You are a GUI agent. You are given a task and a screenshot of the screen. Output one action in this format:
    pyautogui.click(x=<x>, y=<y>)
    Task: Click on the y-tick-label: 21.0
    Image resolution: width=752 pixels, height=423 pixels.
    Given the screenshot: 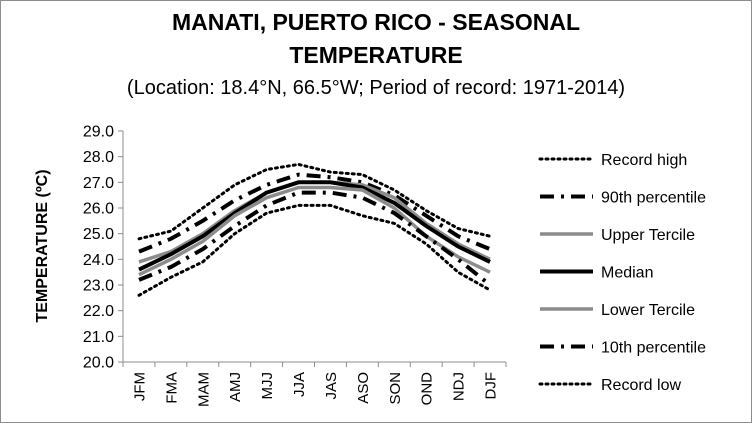 What is the action you would take?
    pyautogui.click(x=98, y=337)
    